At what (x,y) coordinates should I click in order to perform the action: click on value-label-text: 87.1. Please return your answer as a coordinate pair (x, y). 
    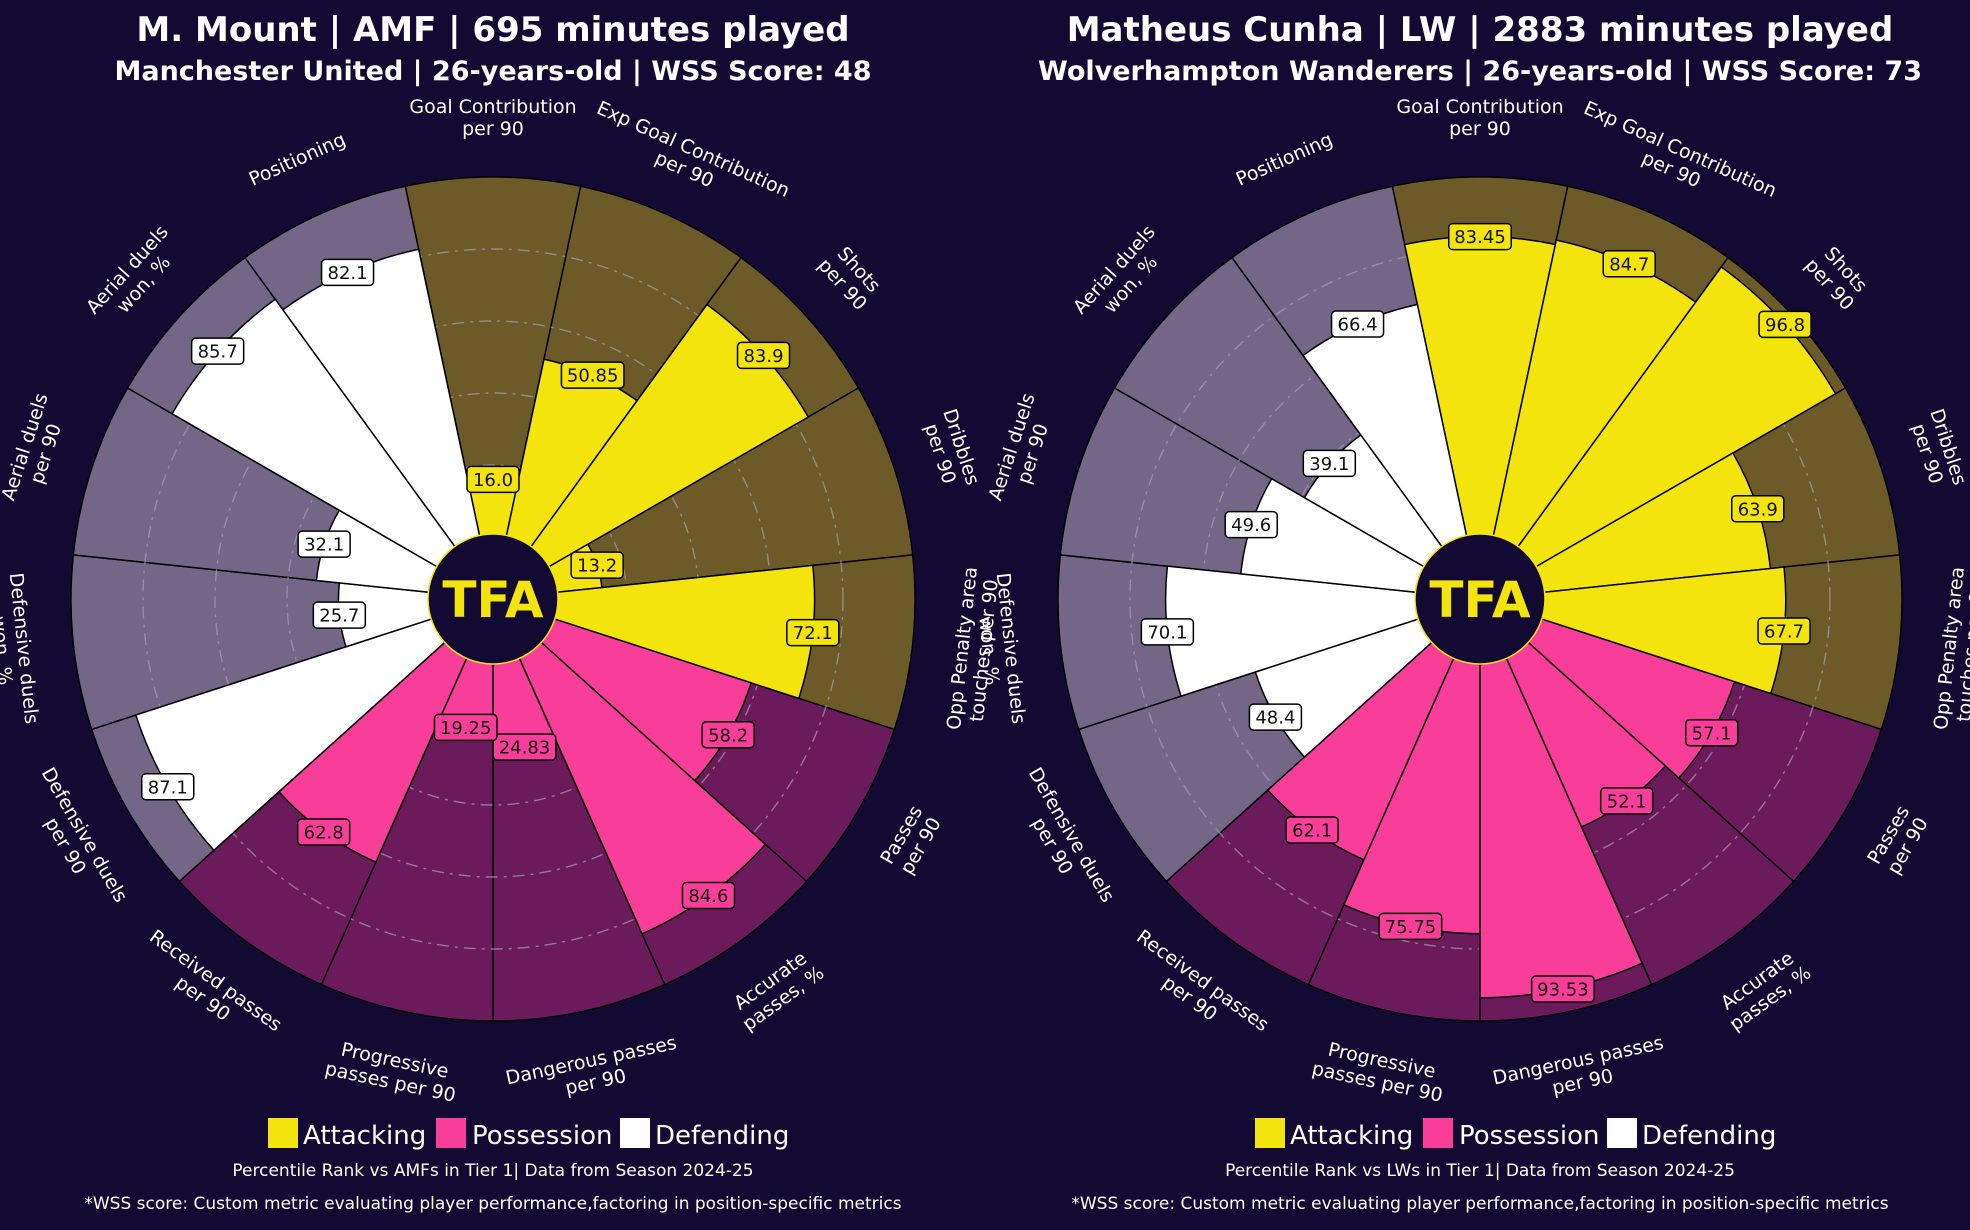
    Looking at the image, I should click on (168, 787).